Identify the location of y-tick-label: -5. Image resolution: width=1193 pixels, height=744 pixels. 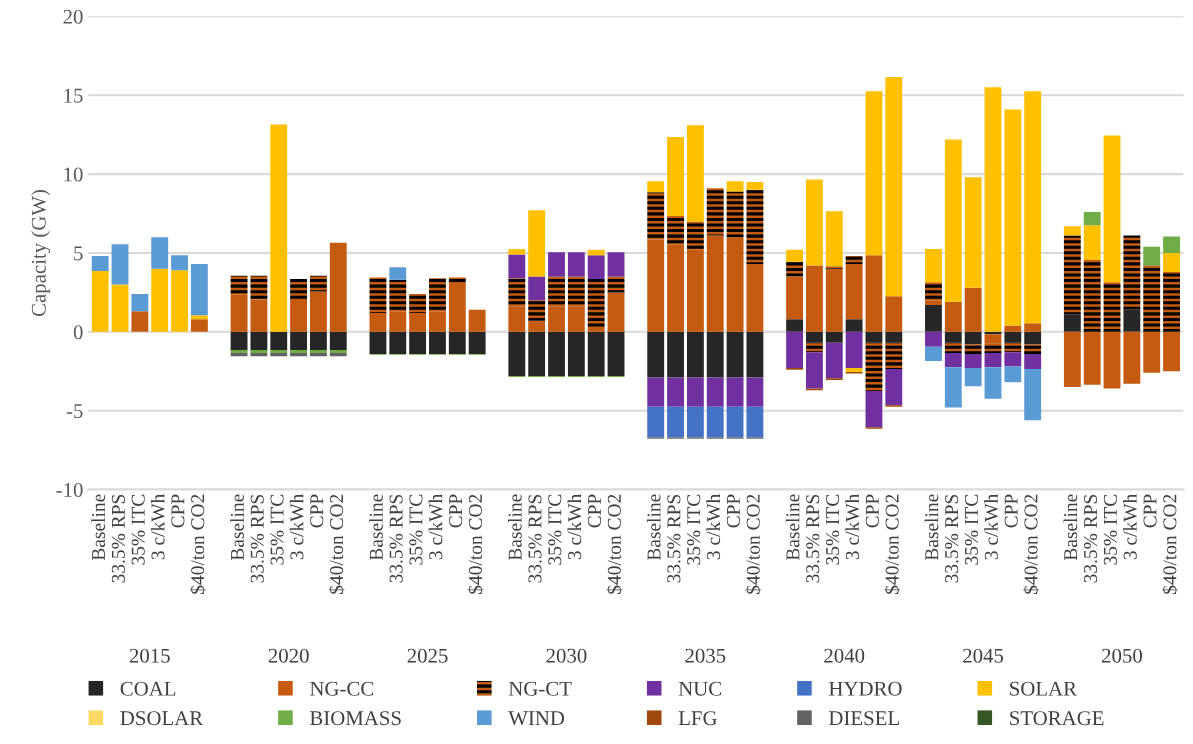
(74, 411).